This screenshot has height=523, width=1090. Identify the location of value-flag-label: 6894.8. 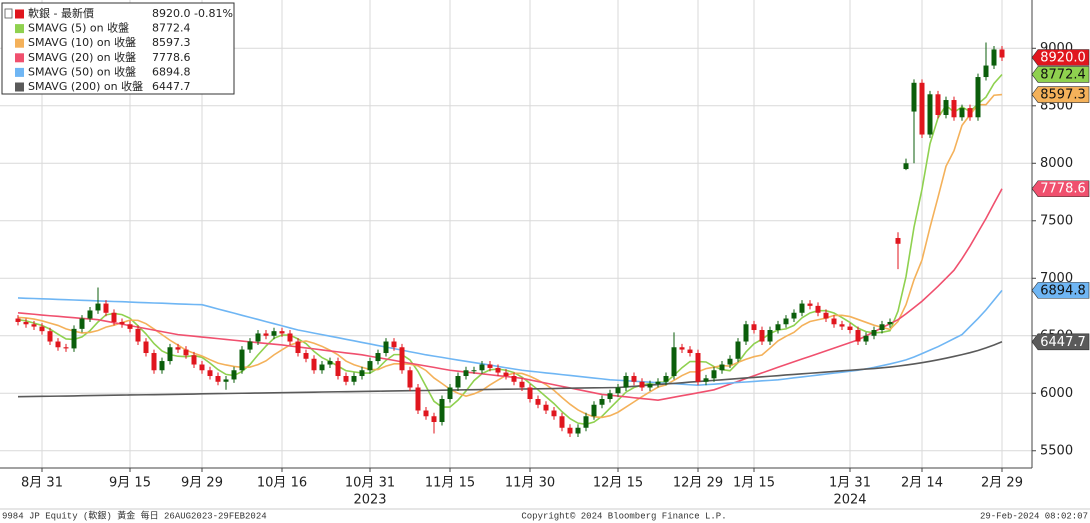
(1063, 290).